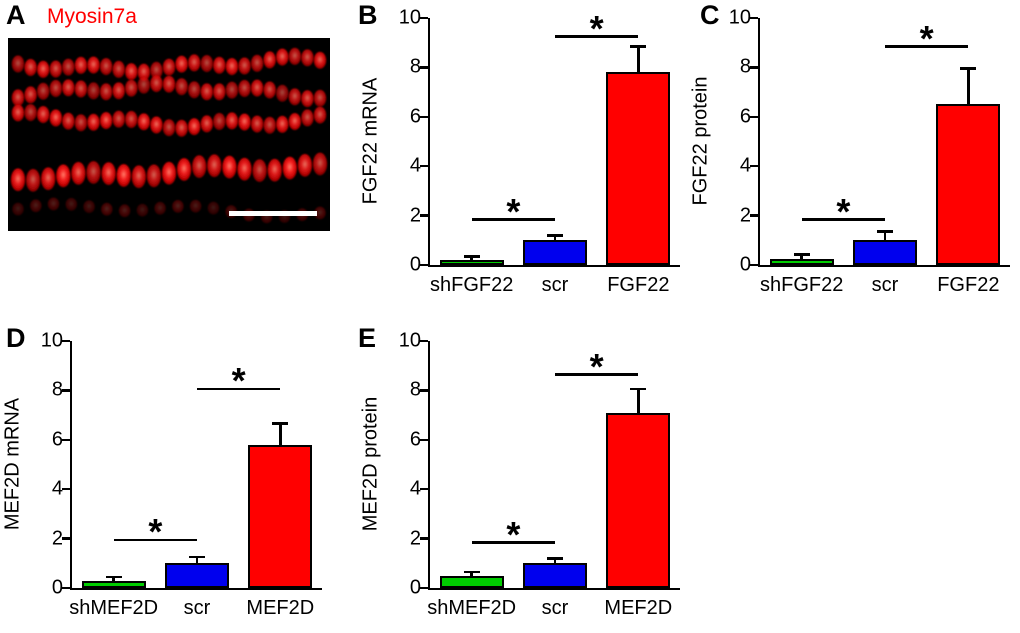  I want to click on plot-area-mef2d-mrna: 0 2 4 6 8 10 shMEF2D scr MEF2D * *, so click(181, 474).